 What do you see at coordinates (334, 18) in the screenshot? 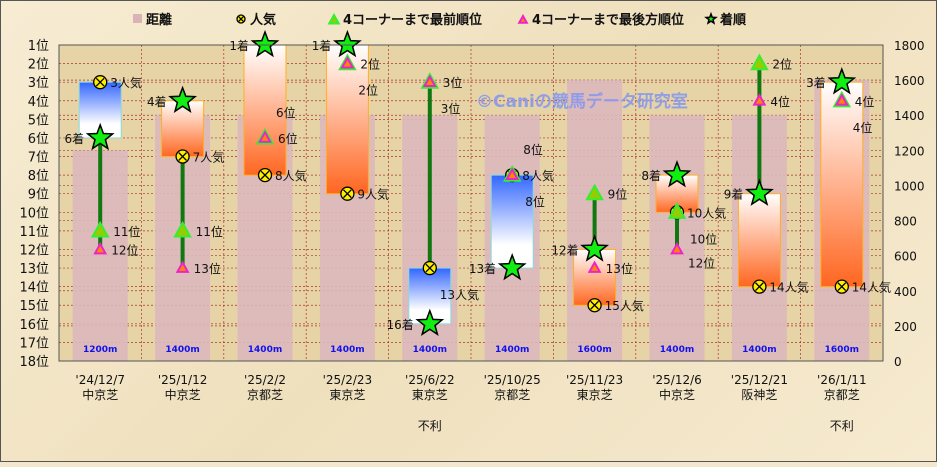
I see `legend-front-swatch` at bounding box center [334, 18].